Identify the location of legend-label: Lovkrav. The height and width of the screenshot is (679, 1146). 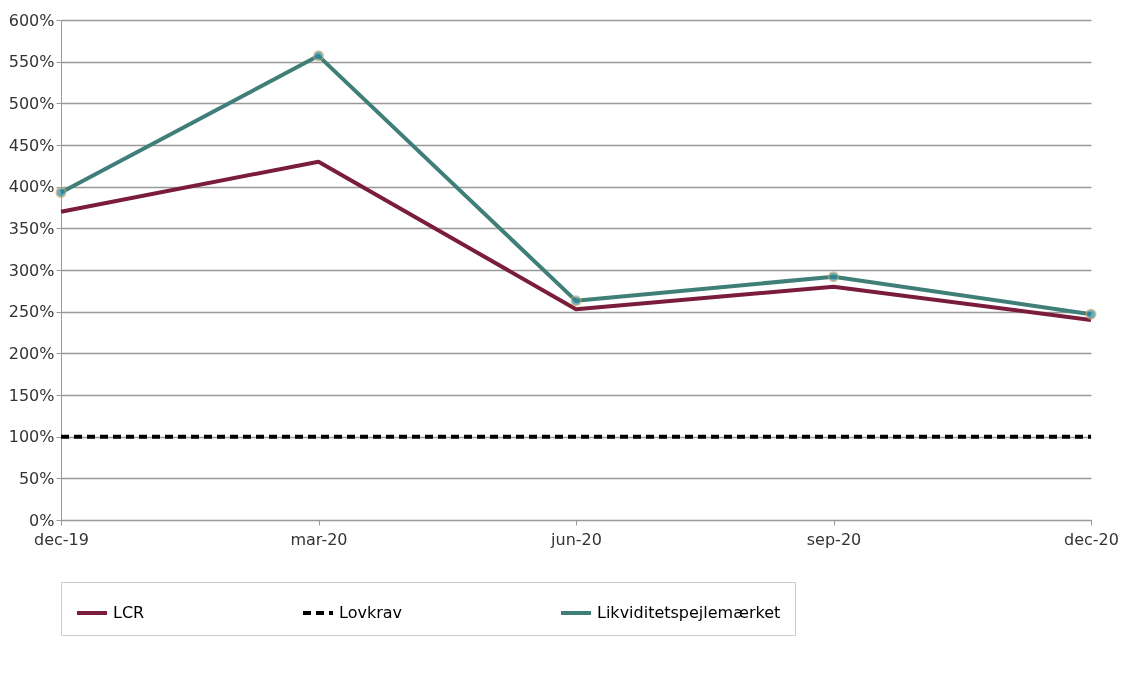
(371, 612).